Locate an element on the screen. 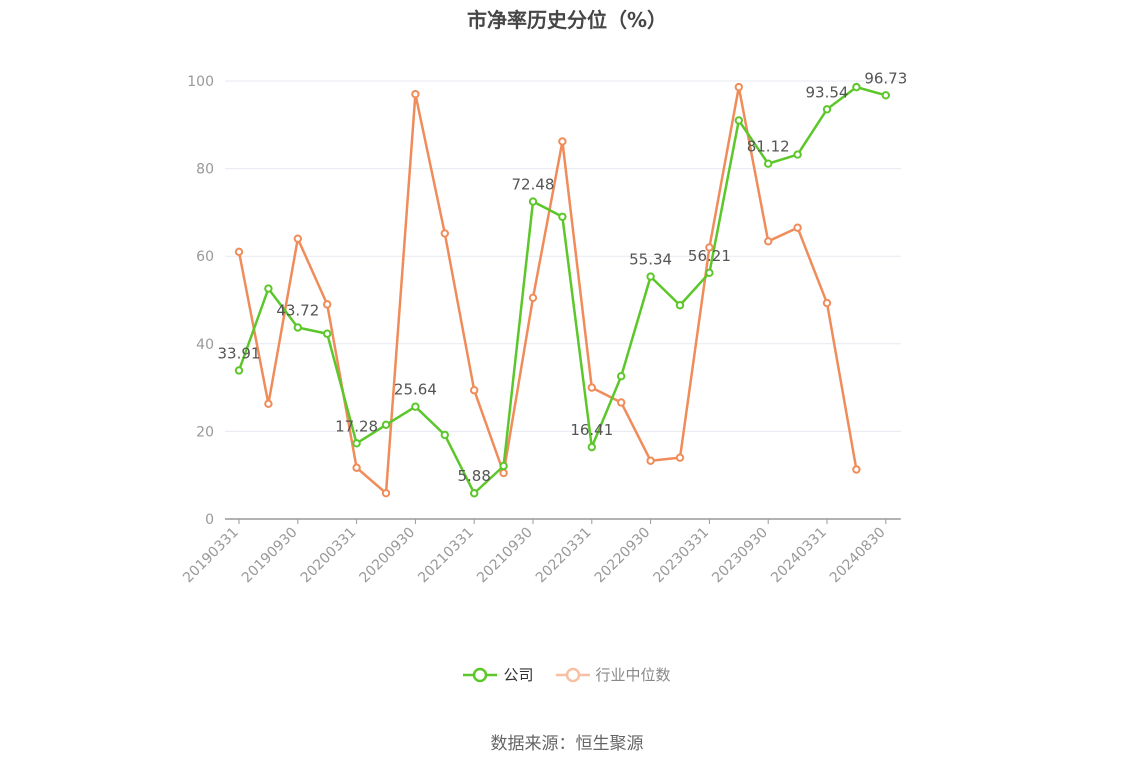  legend-item-company: 公司 is located at coordinates (498, 674).